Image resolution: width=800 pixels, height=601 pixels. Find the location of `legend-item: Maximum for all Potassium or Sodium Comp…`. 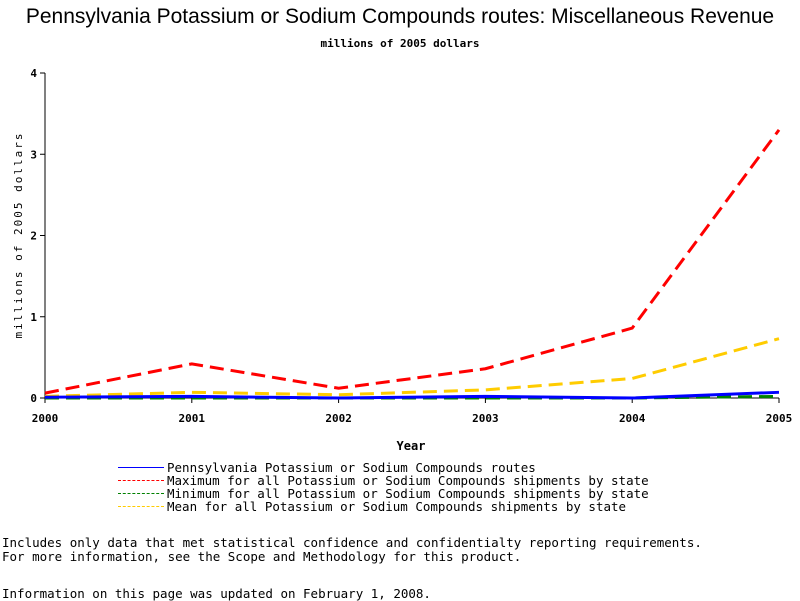

legend-item: Maximum for all Potassium or Sodium Comp… is located at coordinates (383, 480).